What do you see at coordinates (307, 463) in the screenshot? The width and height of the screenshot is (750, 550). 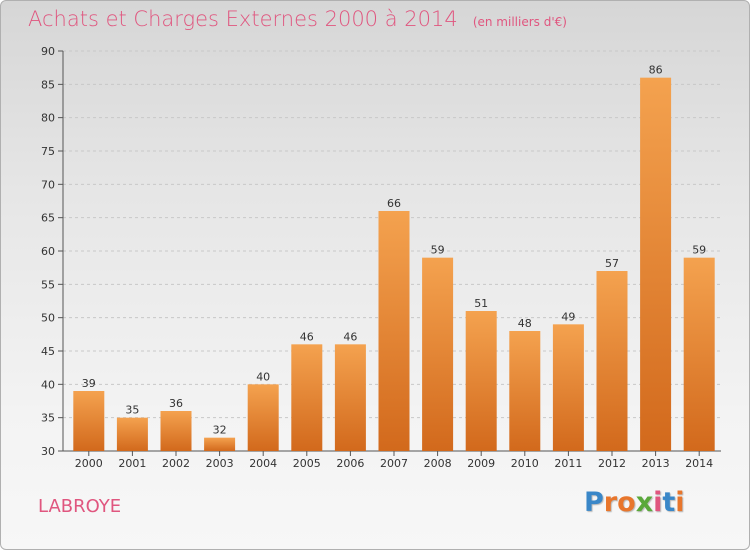 I see `x-tick-label: 2005` at bounding box center [307, 463].